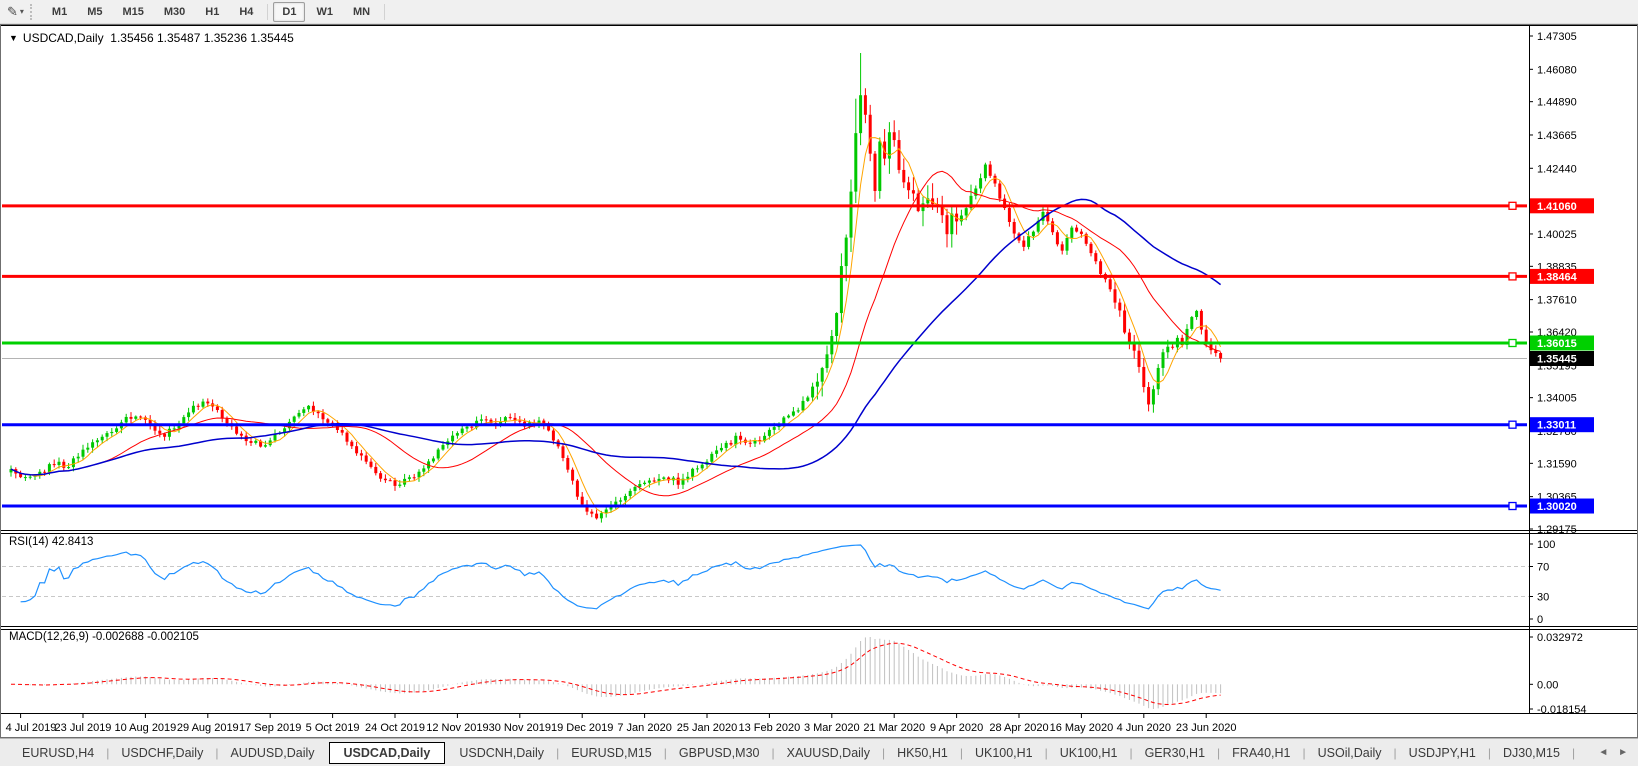  What do you see at coordinates (644, 728) in the screenshot?
I see `date-tick-label: 7 Jan 2020` at bounding box center [644, 728].